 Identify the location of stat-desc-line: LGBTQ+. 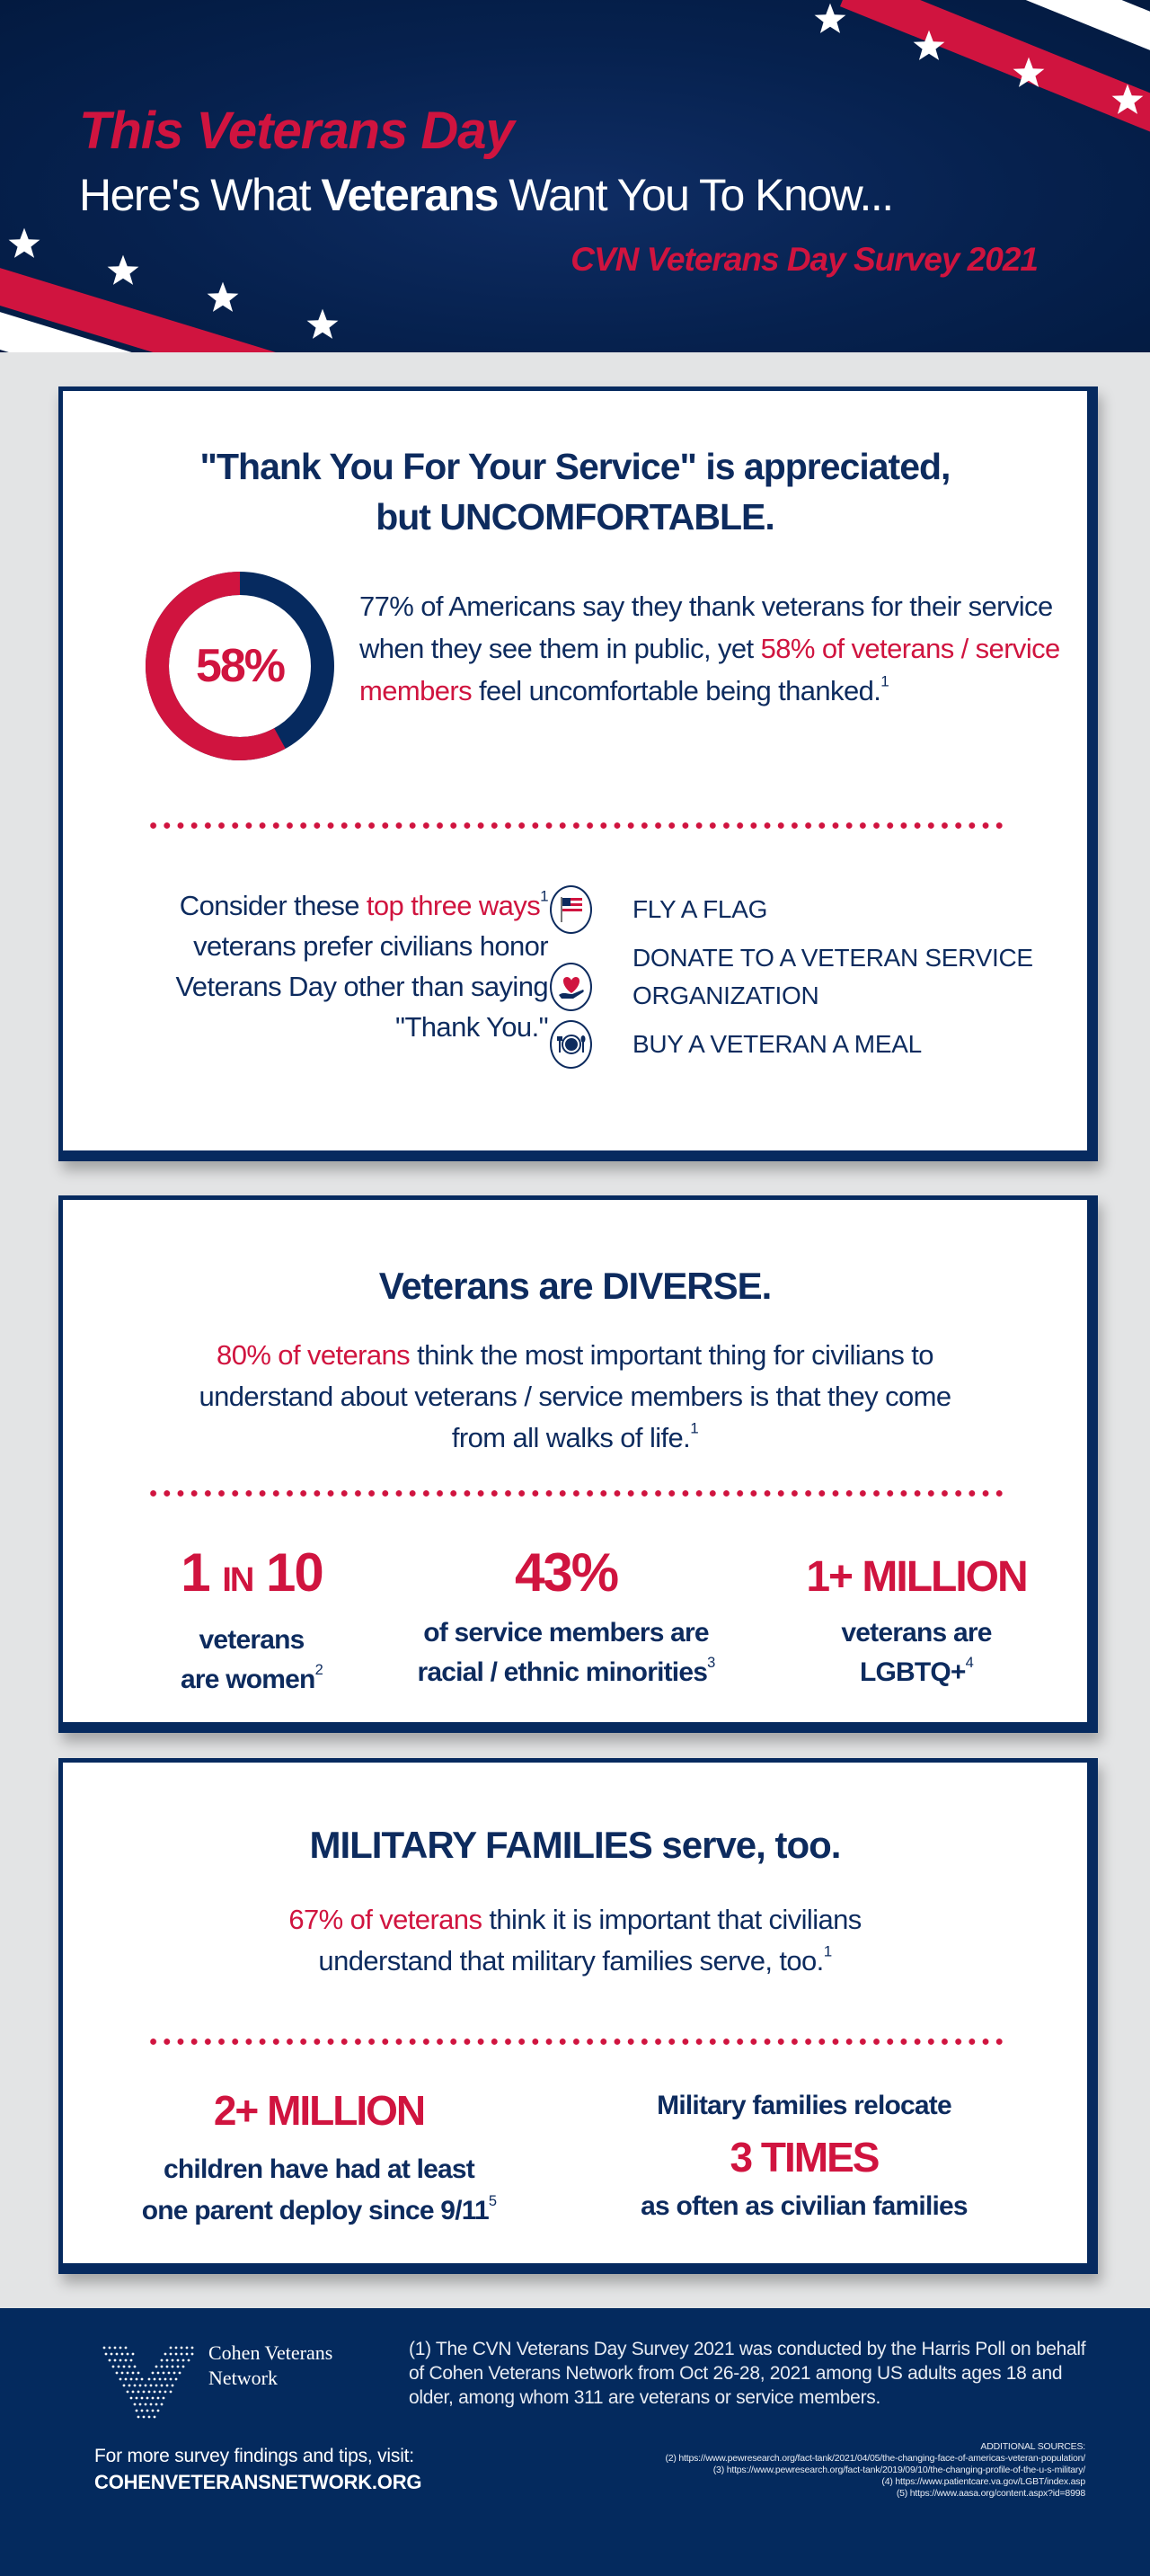
(913, 1672).